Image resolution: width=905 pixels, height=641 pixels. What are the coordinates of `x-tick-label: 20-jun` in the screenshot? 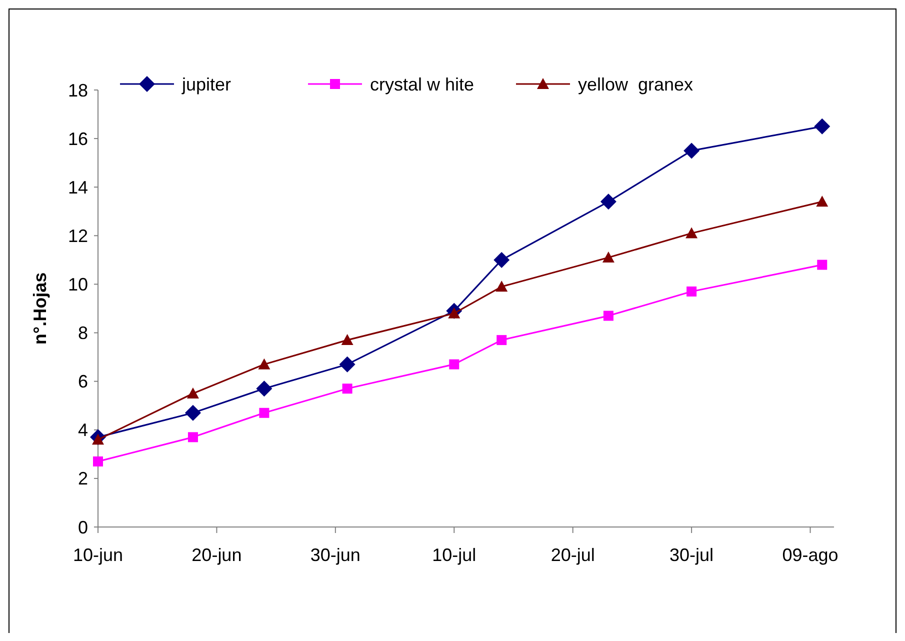 It's located at (217, 555).